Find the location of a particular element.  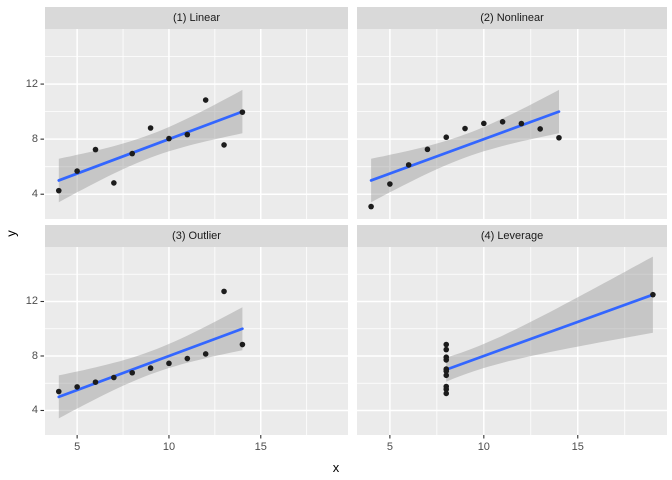

facet-strip-linear: (1) Linear is located at coordinates (196, 18).